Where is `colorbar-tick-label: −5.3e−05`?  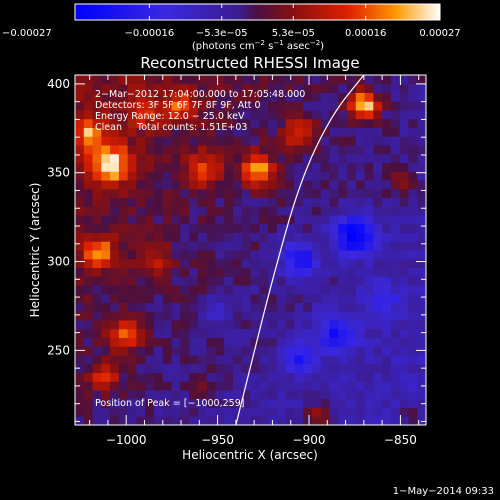 colorbar-tick-label: −5.3e−05 is located at coordinates (222, 33).